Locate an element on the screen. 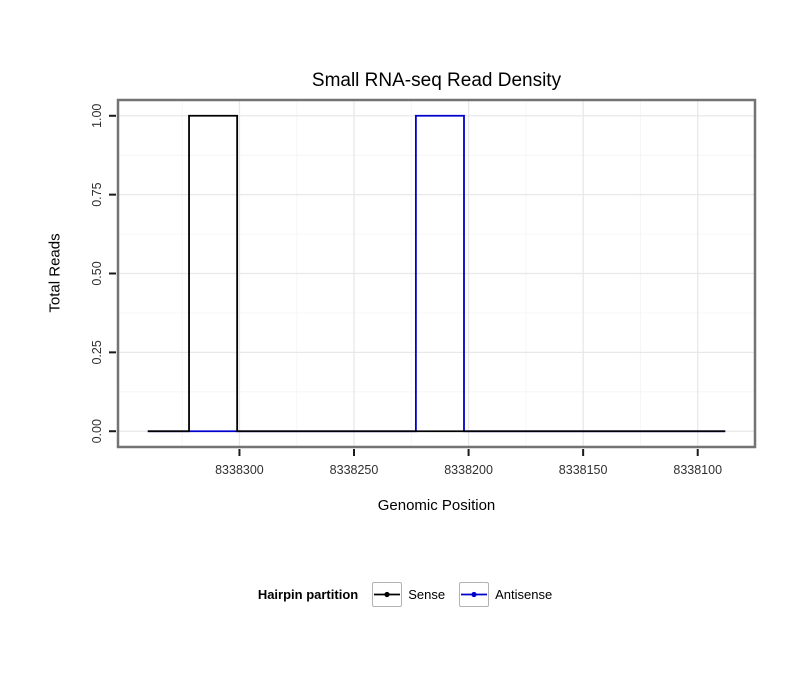 The height and width of the screenshot is (690, 810). legend-key-glyph-antisense is located at coordinates (474, 594).